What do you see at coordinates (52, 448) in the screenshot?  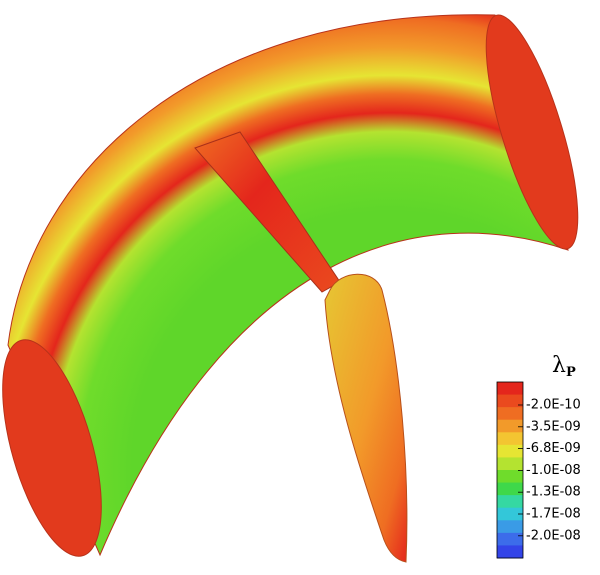 I see `duct-end-left` at bounding box center [52, 448].